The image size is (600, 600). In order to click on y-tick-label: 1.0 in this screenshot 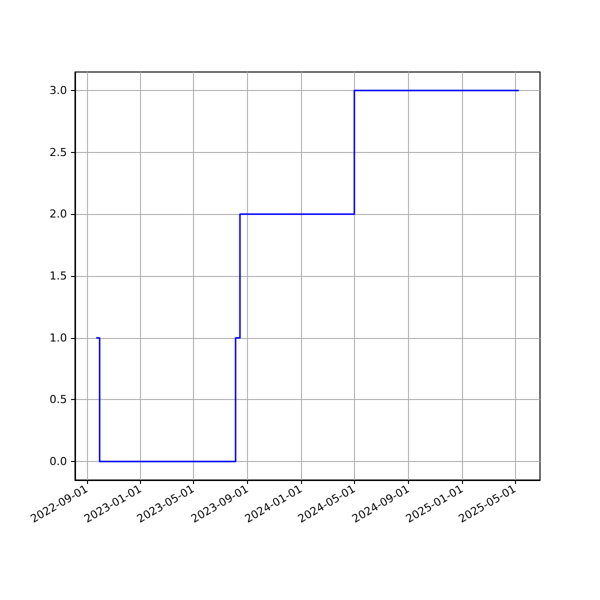, I will do `click(58, 337)`.